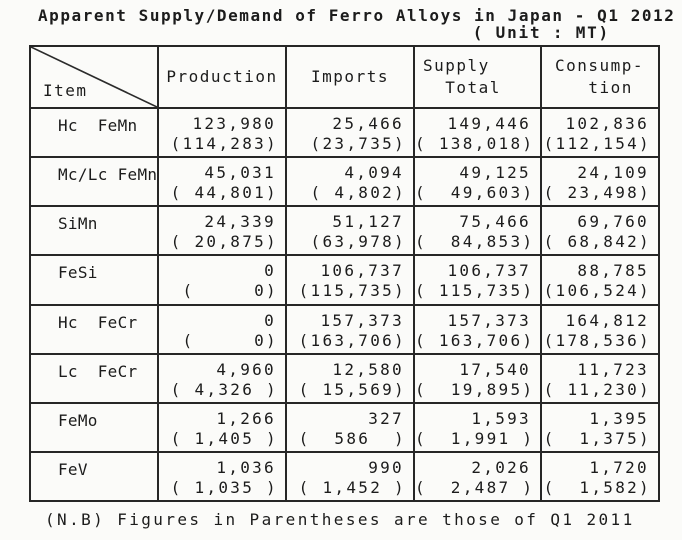  I want to click on value-line: 75,466, so click(495, 222).